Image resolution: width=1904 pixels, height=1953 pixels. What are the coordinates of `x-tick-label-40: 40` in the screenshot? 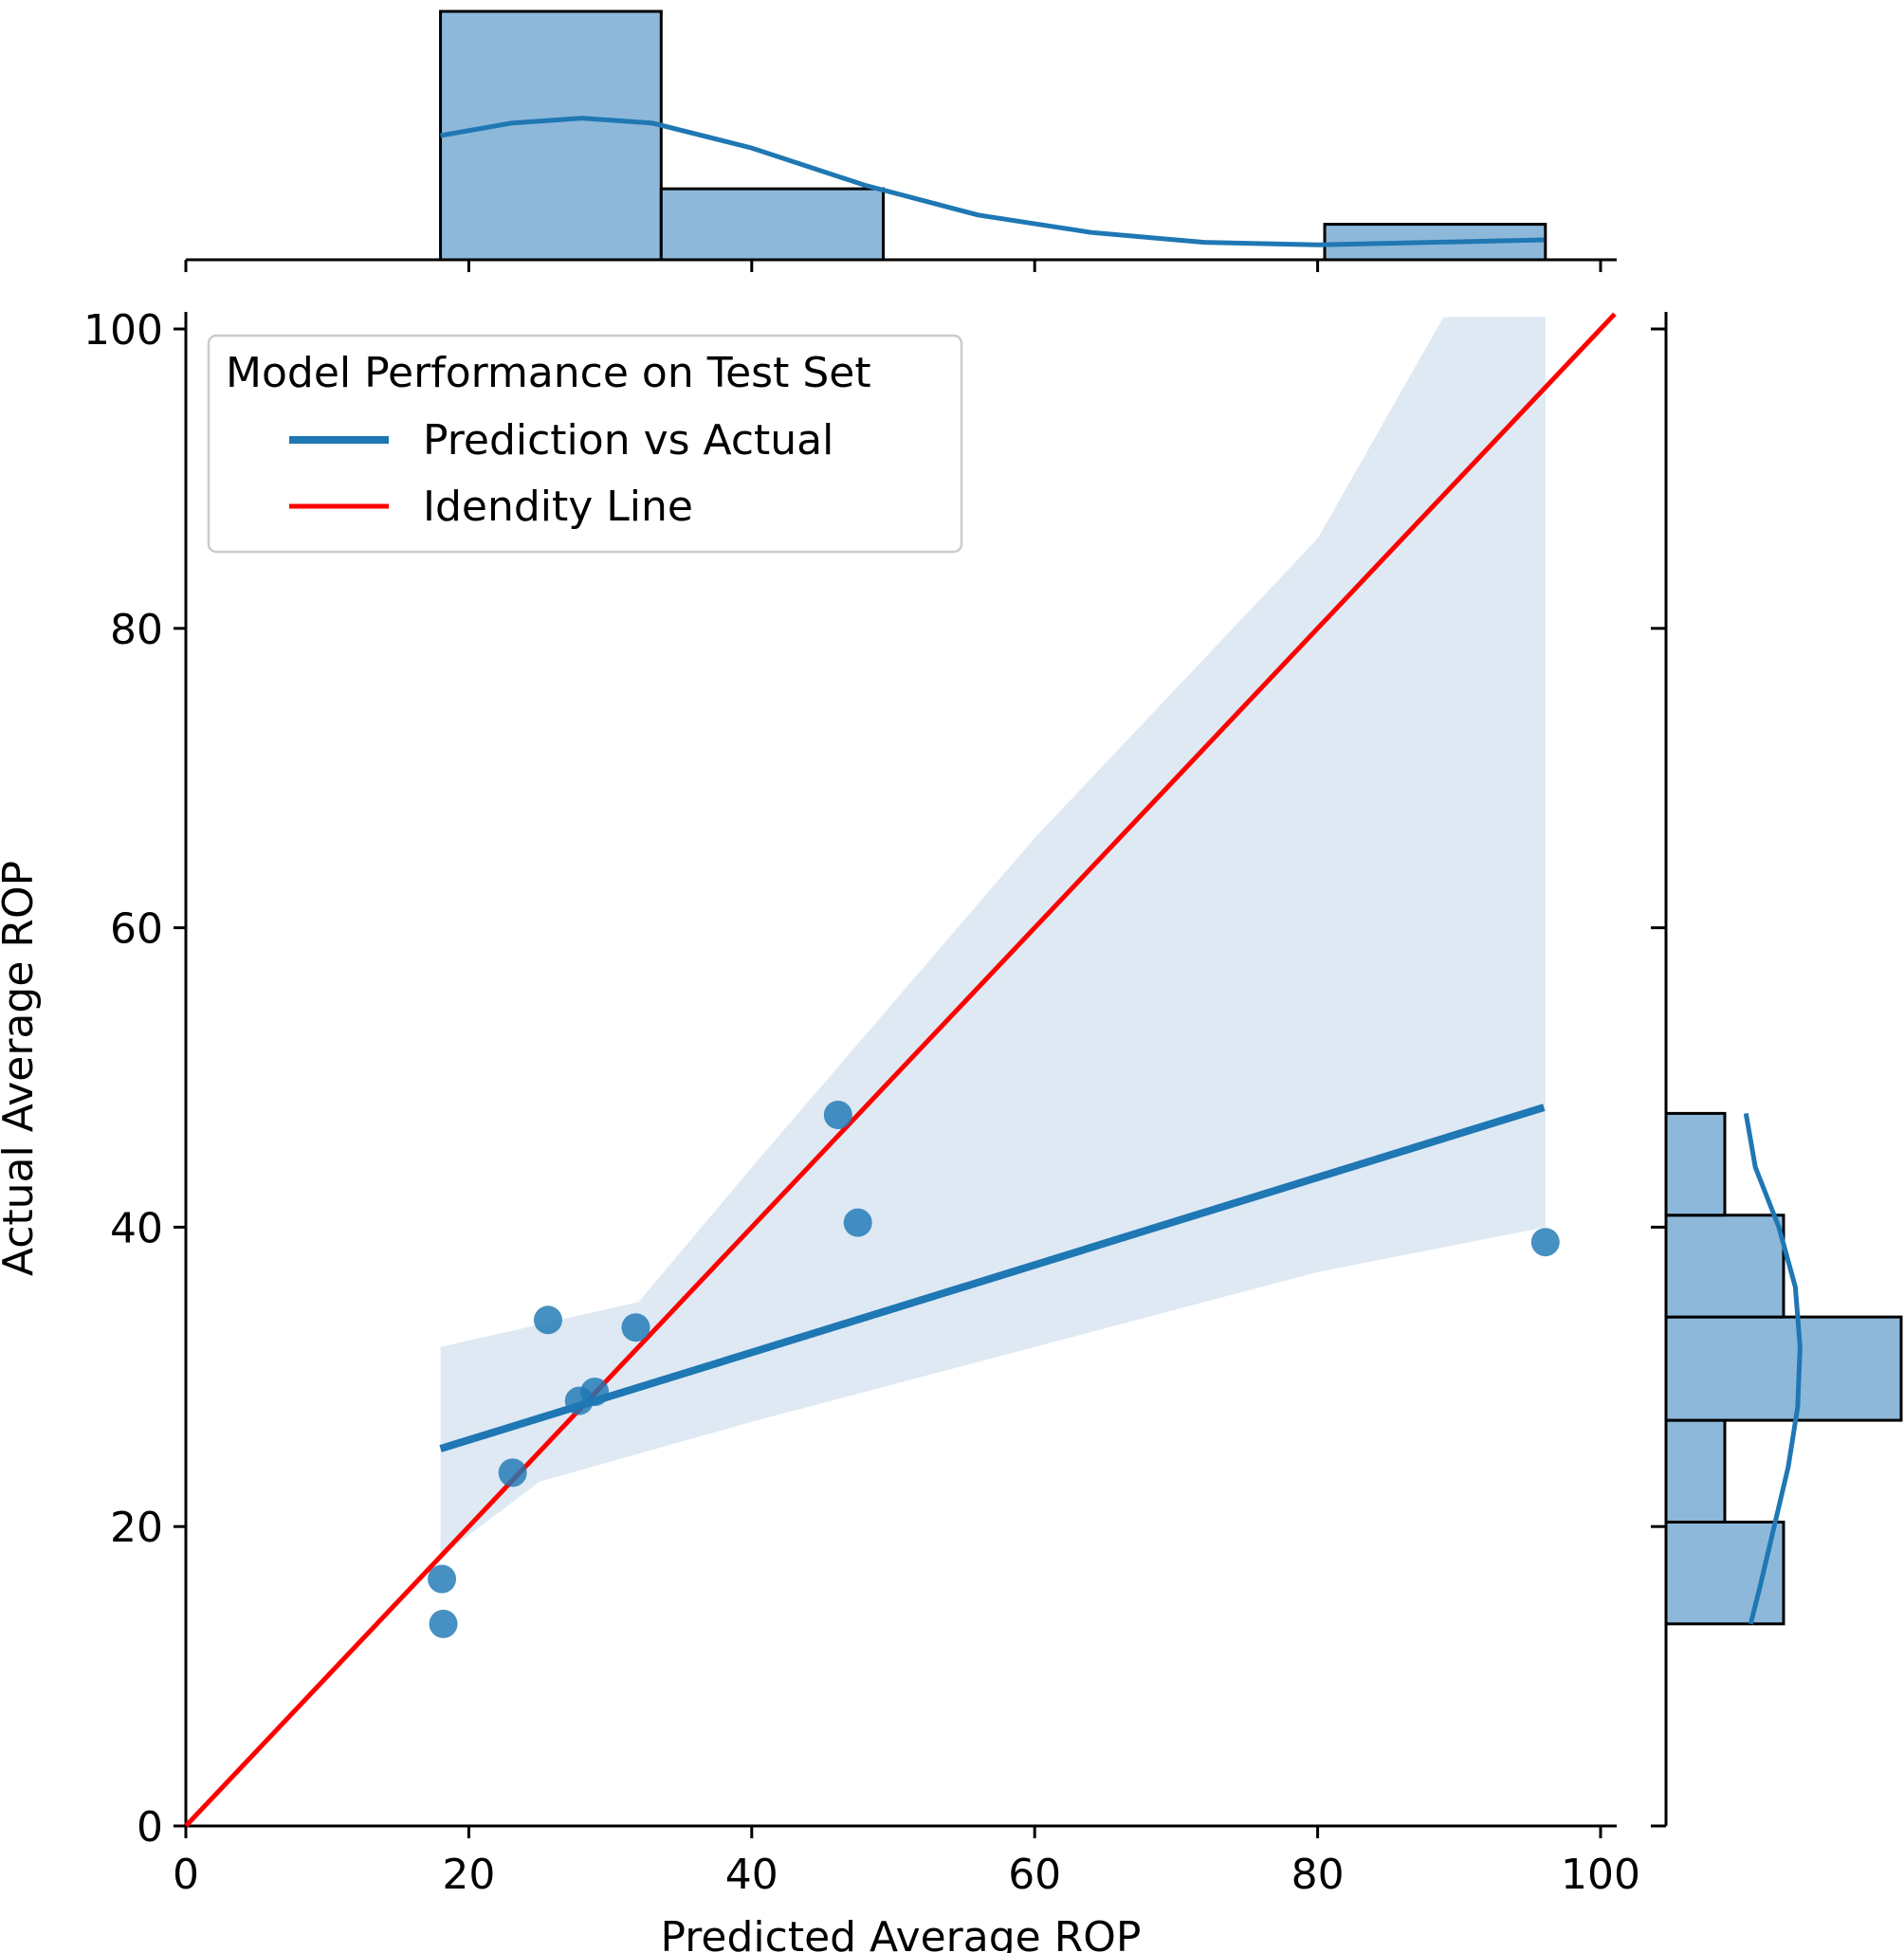 It's located at (751, 1875).